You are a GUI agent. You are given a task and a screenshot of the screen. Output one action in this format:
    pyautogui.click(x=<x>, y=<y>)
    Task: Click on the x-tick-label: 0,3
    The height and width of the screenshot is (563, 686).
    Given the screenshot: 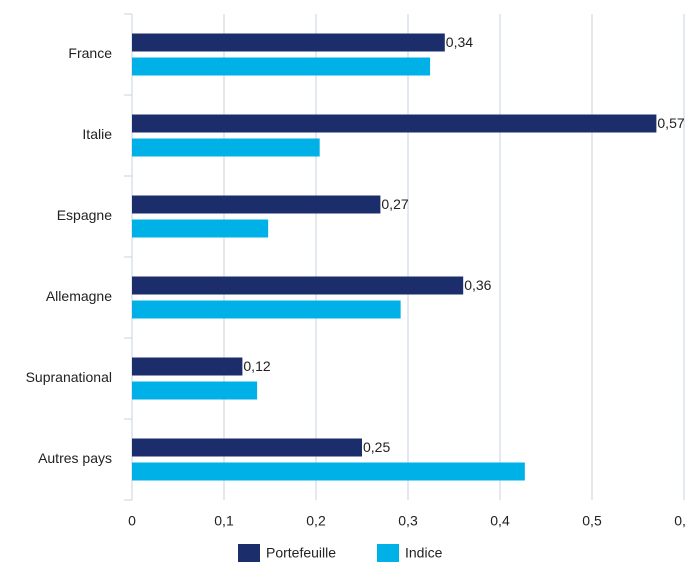 What is the action you would take?
    pyautogui.click(x=408, y=521)
    